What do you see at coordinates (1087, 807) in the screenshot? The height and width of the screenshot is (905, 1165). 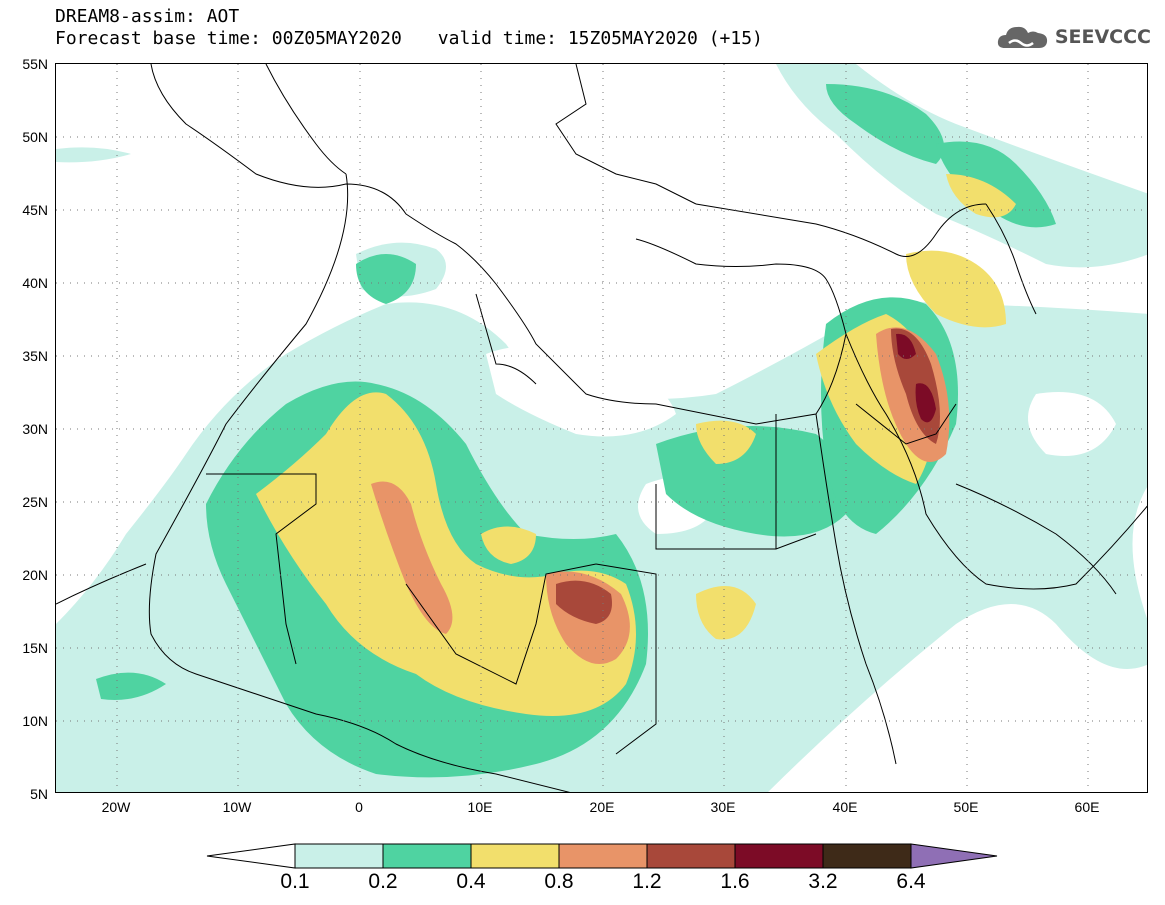 I see `lon-label: 60E` at bounding box center [1087, 807].